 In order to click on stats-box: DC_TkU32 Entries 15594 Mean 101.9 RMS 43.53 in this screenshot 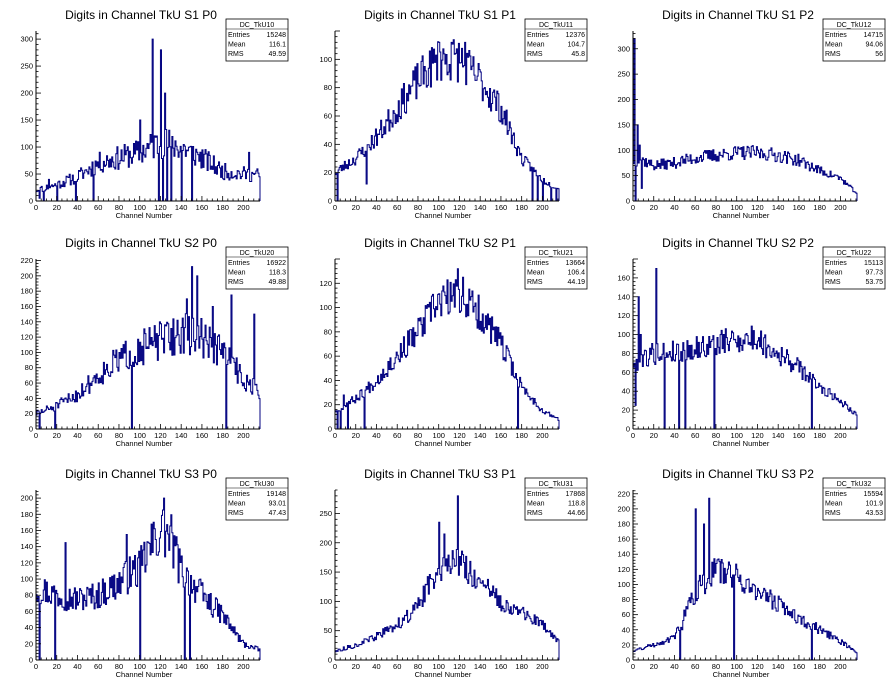, I will do `click(854, 499)`.